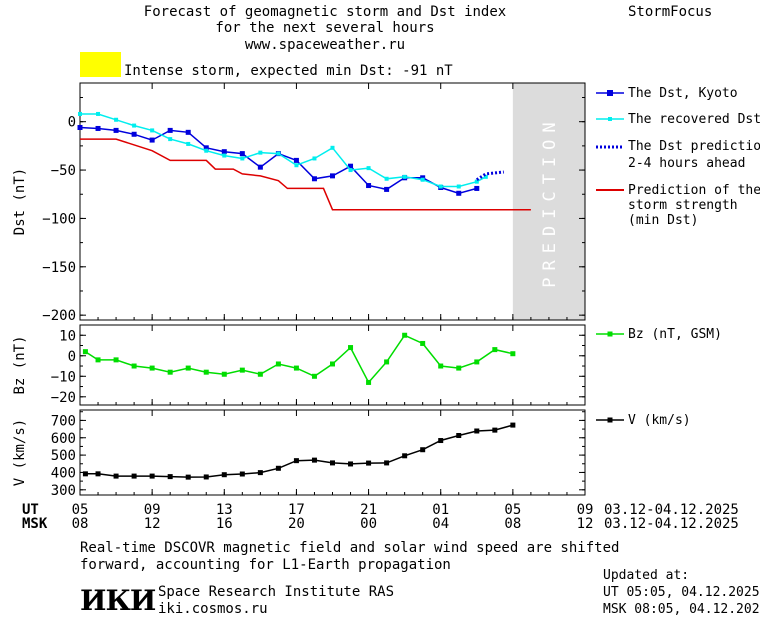 This screenshot has width=760, height=620. I want to click on legend-strength-line2: storm strength, so click(683, 205).